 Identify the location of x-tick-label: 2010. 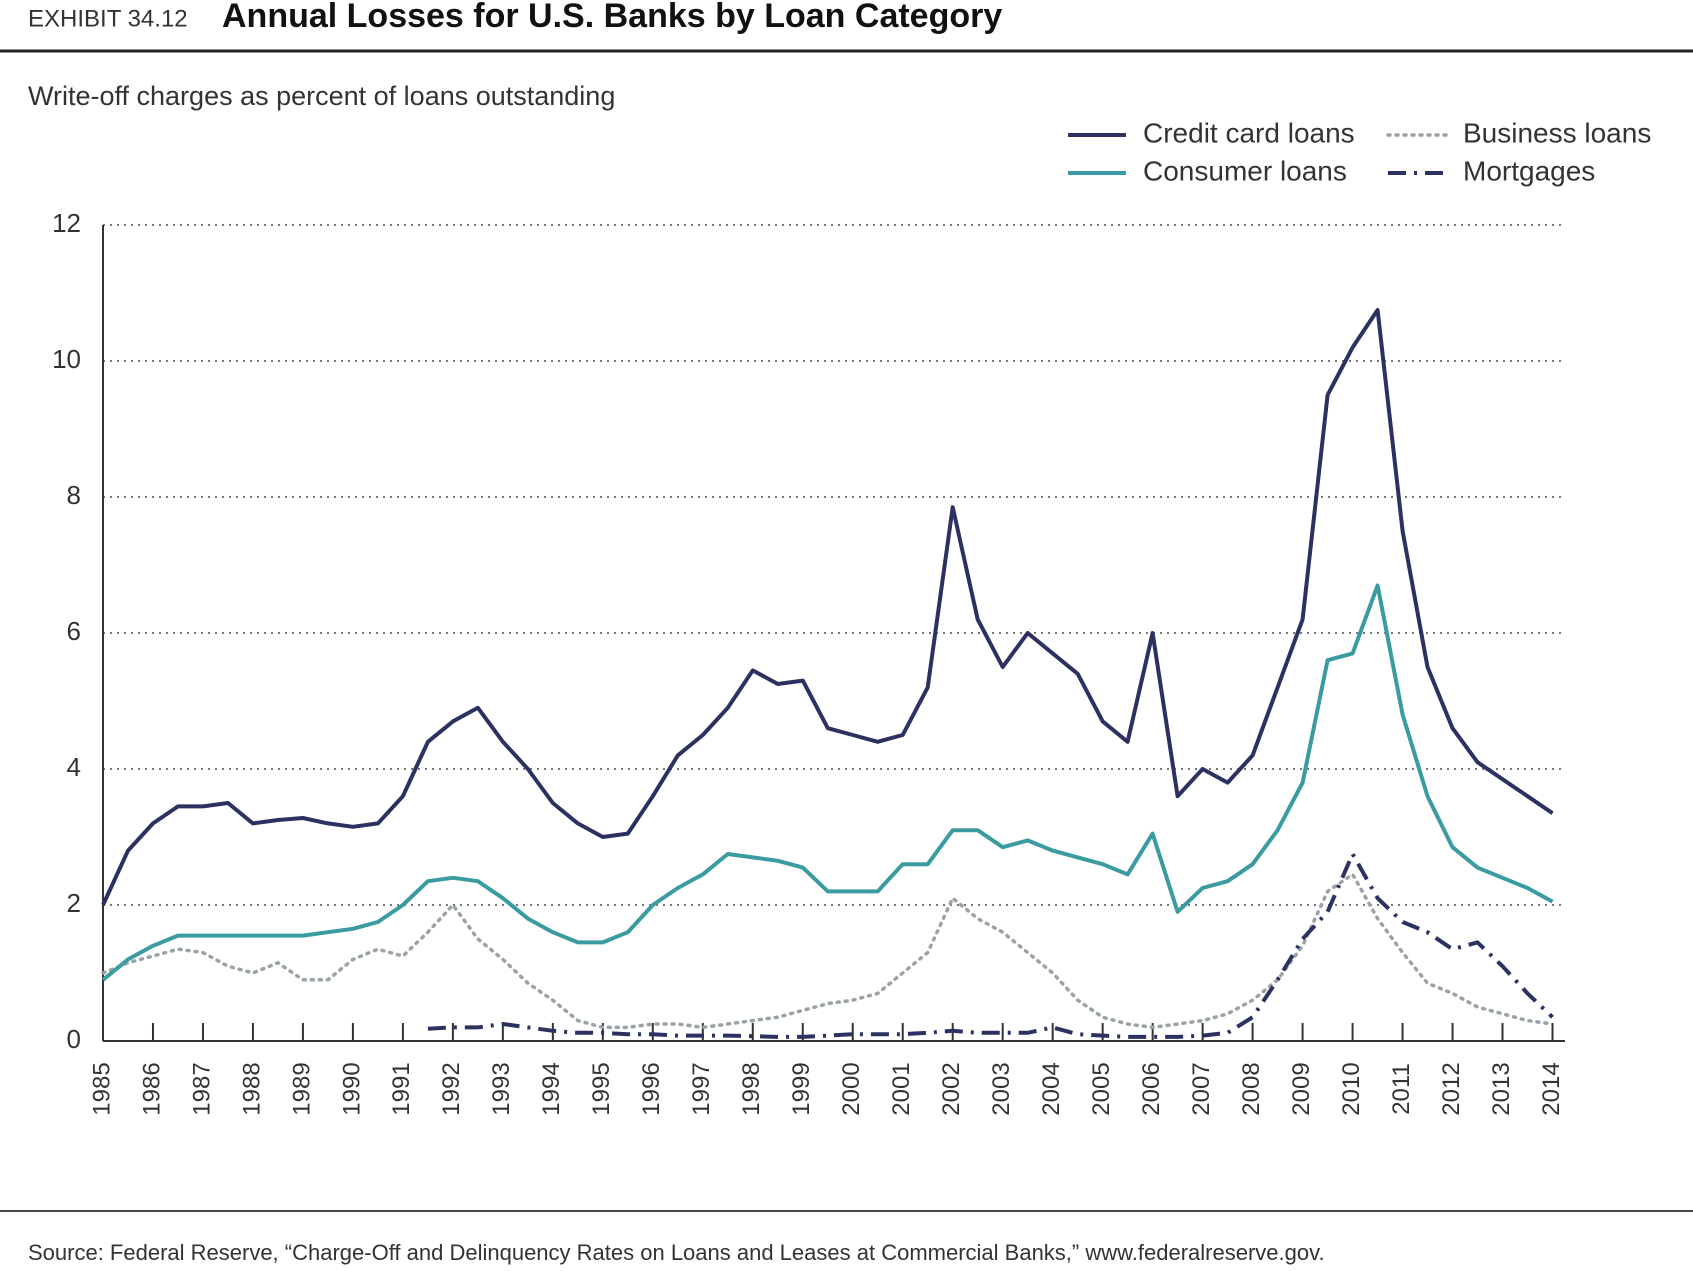
(1351, 1088).